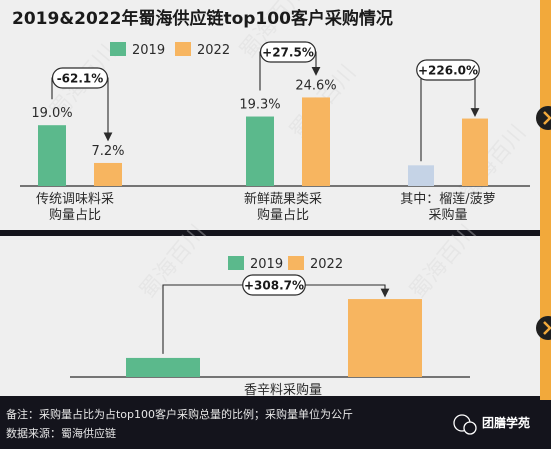  Describe the element at coordinates (51, 113) in the screenshot. I see `value-label-2019: 19.0%` at that location.